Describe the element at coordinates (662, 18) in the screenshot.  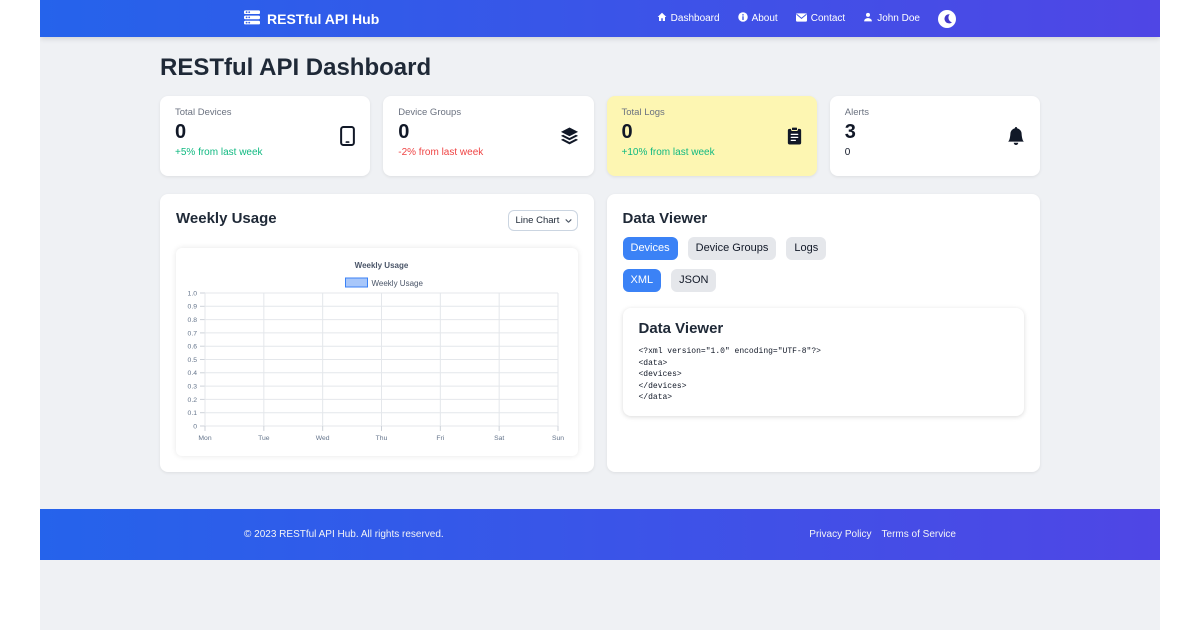
I see `home-icon` at that location.